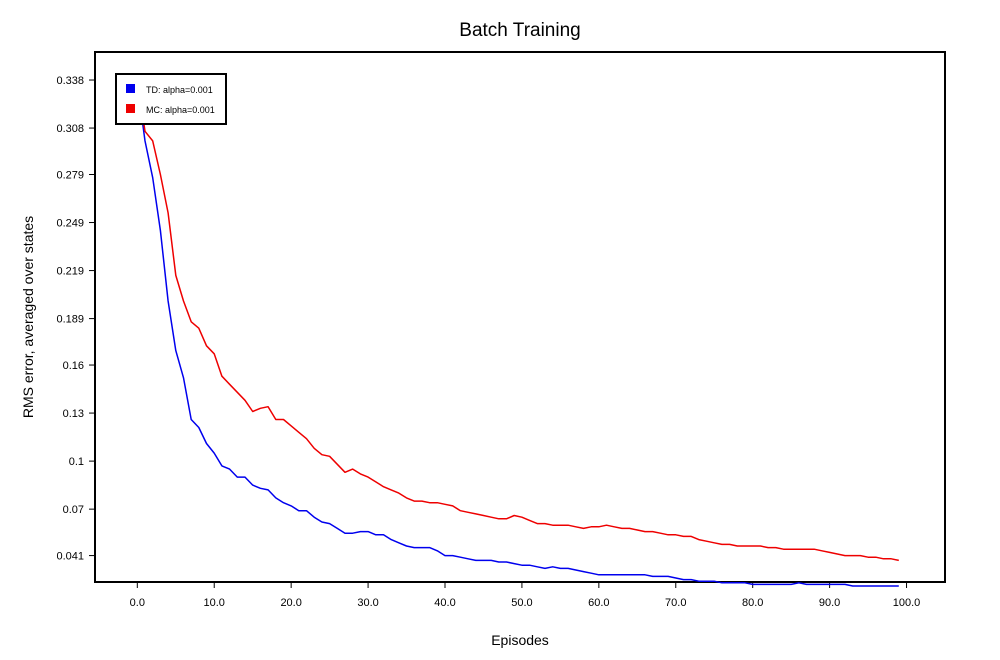  Describe the element at coordinates (180, 110) in the screenshot. I see `legend-label-mc: MC: alpha=0.001` at that location.